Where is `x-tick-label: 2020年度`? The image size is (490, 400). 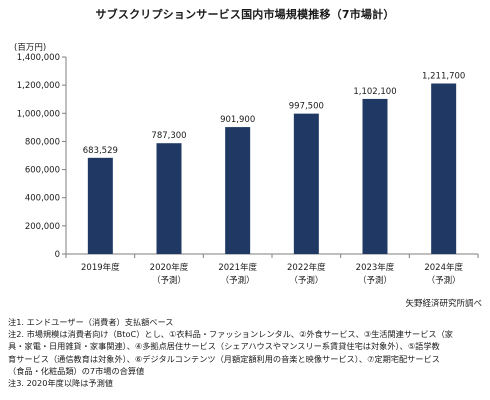 x-tick-label: 2020年度 is located at coordinates (169, 267).